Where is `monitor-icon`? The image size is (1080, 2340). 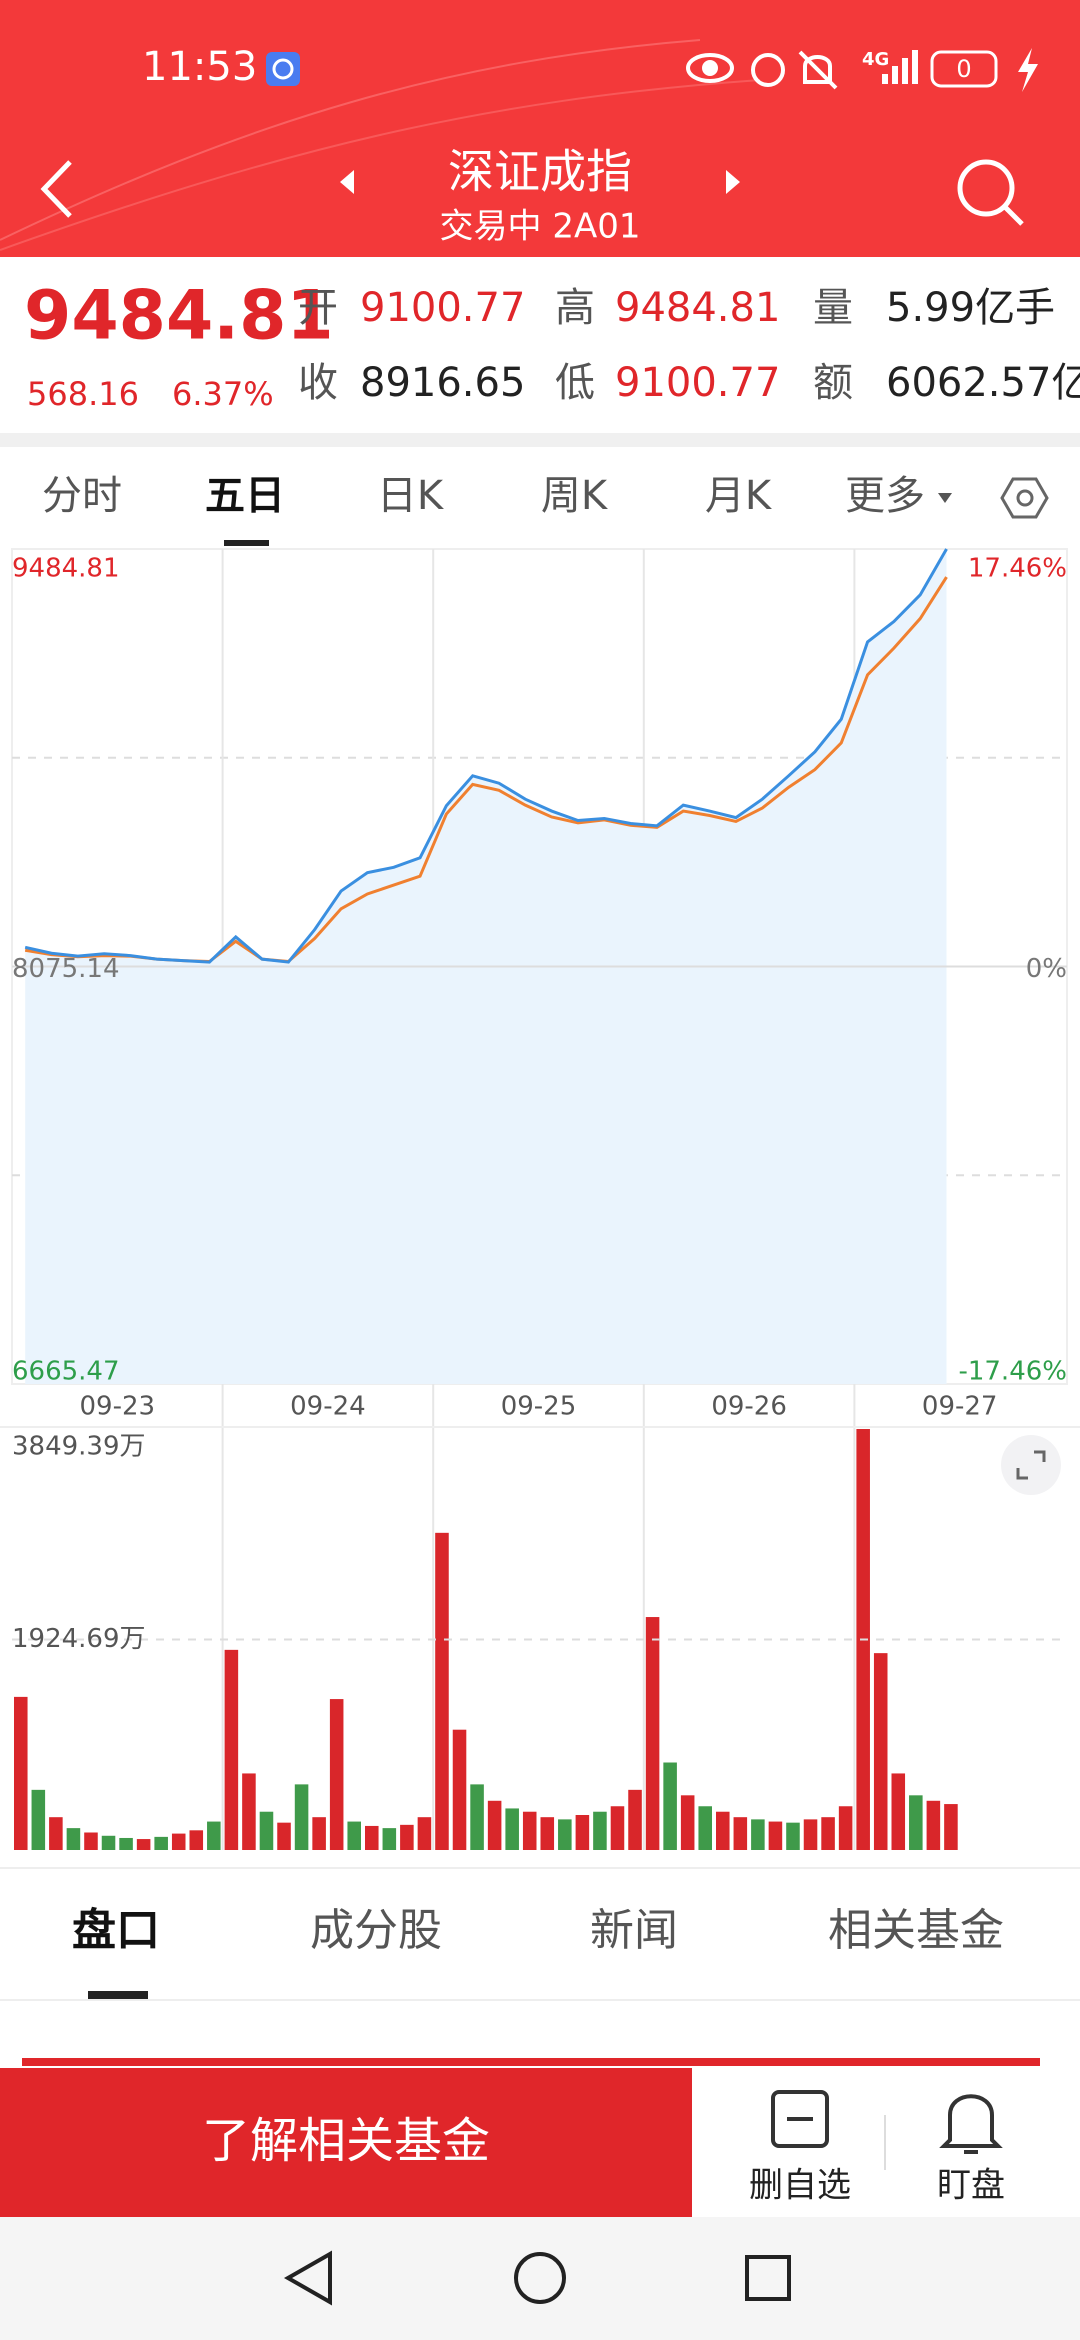
monitor-icon is located at coordinates (971, 2124).